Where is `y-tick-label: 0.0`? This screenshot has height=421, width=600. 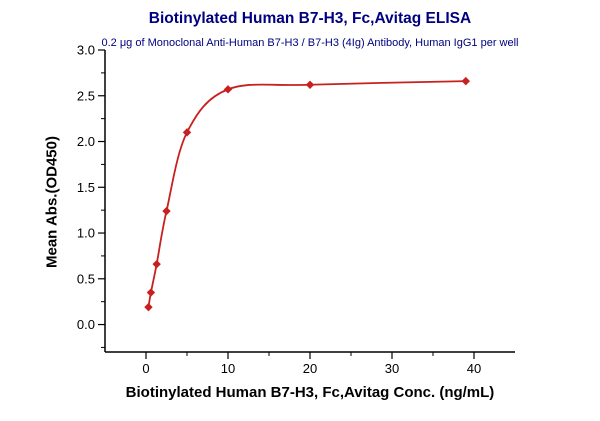
y-tick-label: 0.0 is located at coordinates (86, 324).